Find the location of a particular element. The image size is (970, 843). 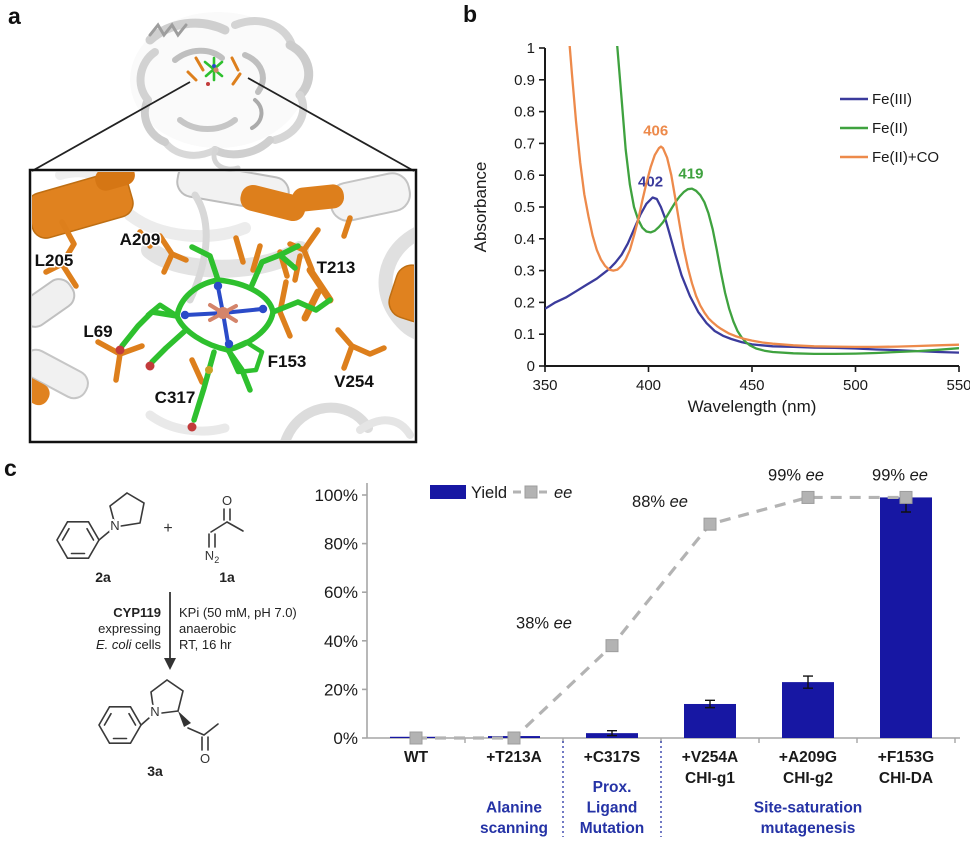

structure-1a: O N2 1a is located at coordinates (223, 538).